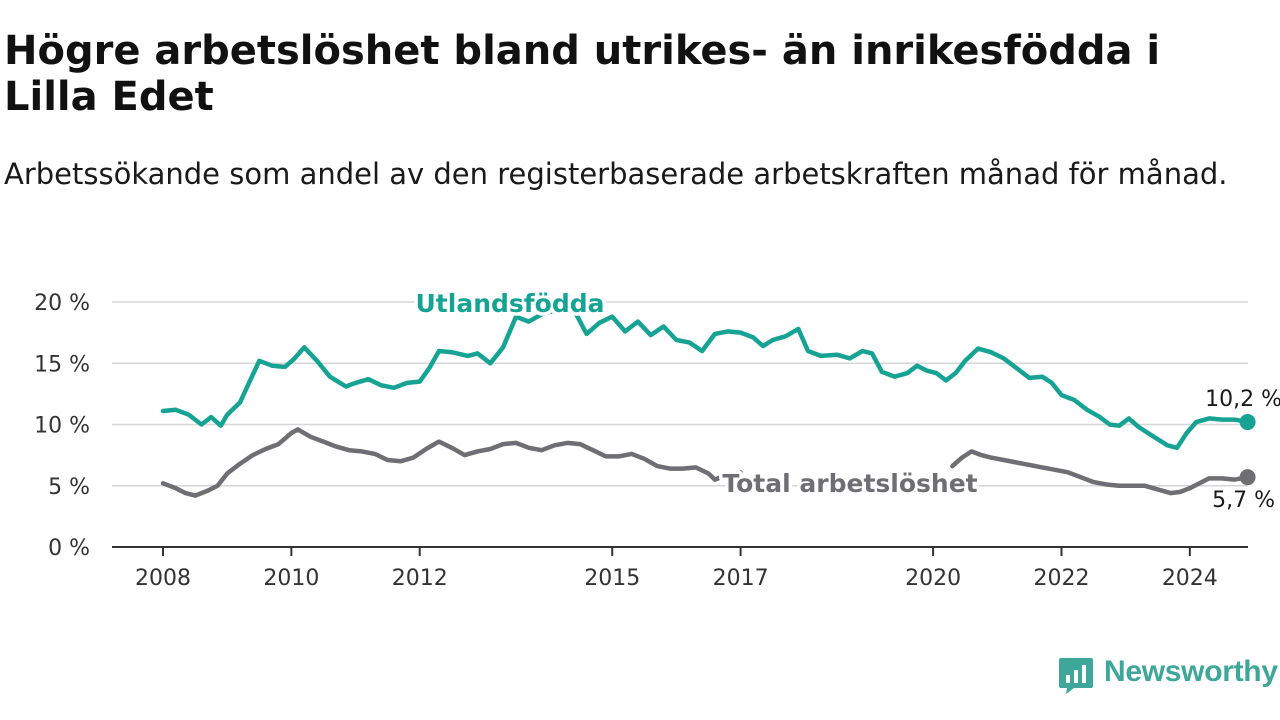 This screenshot has width=1280, height=720. What do you see at coordinates (62, 303) in the screenshot?
I see `y-tick-label: 20 %` at bounding box center [62, 303].